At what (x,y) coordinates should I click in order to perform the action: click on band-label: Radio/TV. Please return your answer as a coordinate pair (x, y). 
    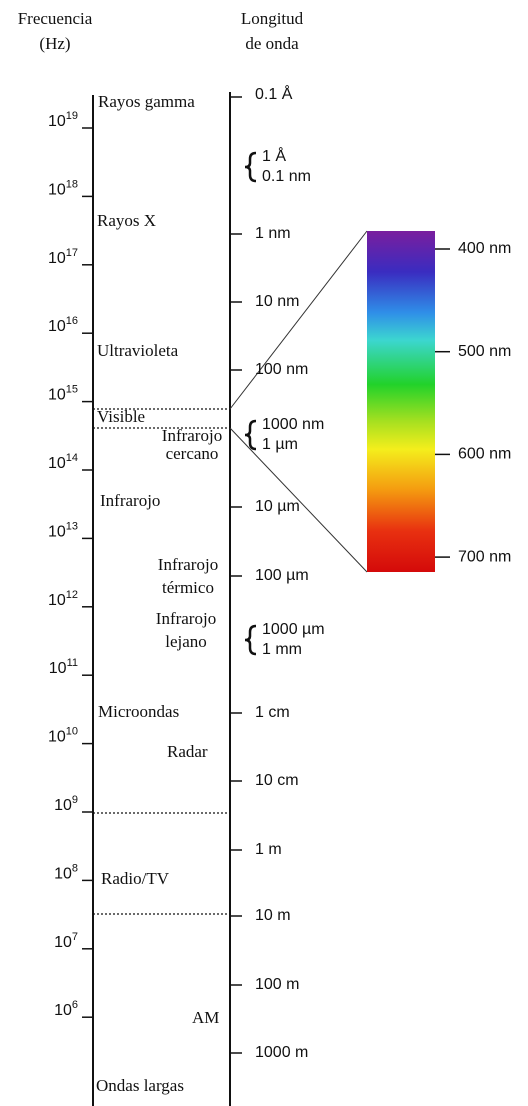
    Looking at the image, I should click on (135, 878).